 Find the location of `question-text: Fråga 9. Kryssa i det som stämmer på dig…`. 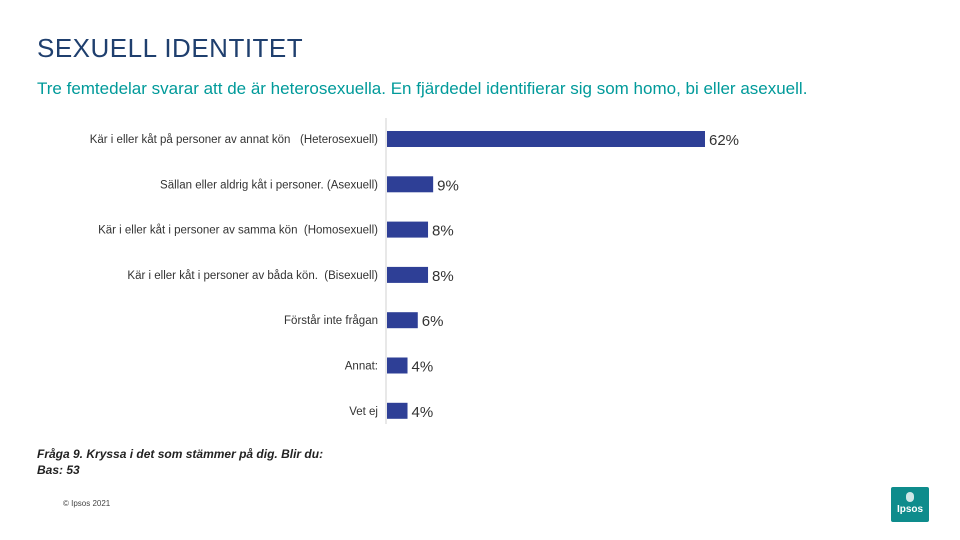

question-text: Fråga 9. Kryssa i det som stämmer på dig… is located at coordinates (180, 454).